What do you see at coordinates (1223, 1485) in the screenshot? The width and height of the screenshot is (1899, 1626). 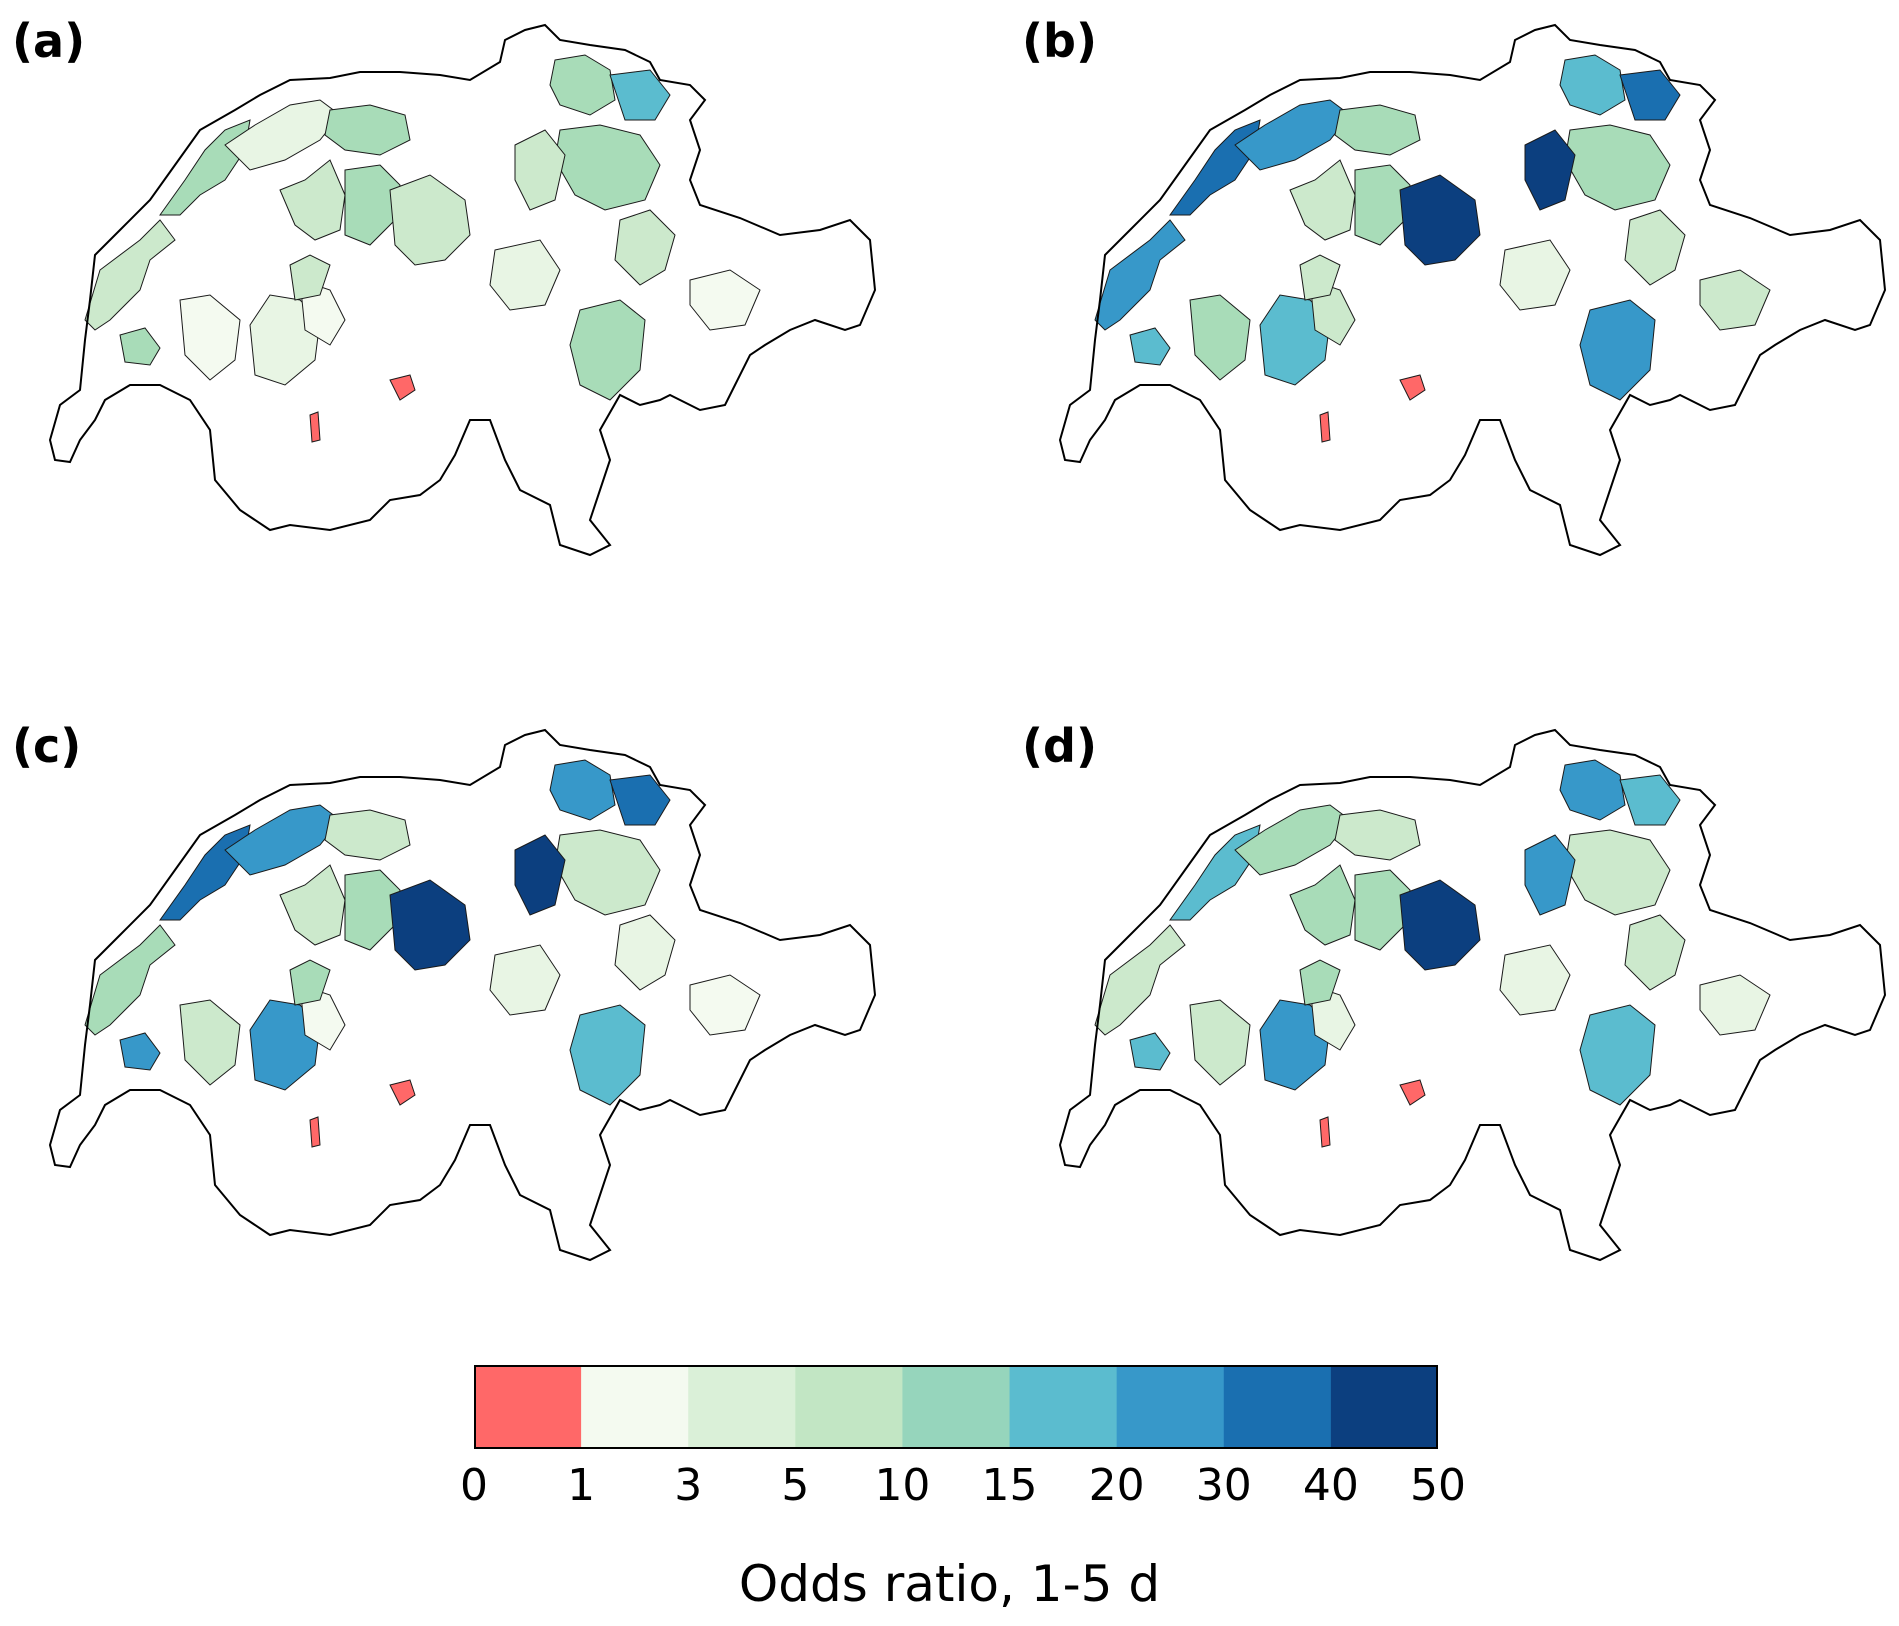 I see `colorbar-tick-label: 30` at bounding box center [1223, 1485].